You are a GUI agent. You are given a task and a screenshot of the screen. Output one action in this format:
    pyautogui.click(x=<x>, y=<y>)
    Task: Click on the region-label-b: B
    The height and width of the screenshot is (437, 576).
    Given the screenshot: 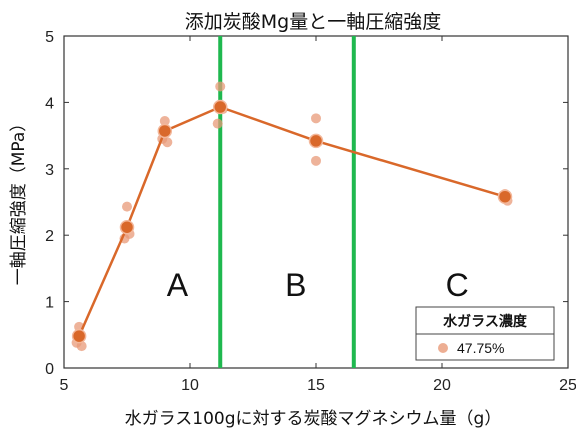 What is the action you would take?
    pyautogui.click(x=295, y=285)
    